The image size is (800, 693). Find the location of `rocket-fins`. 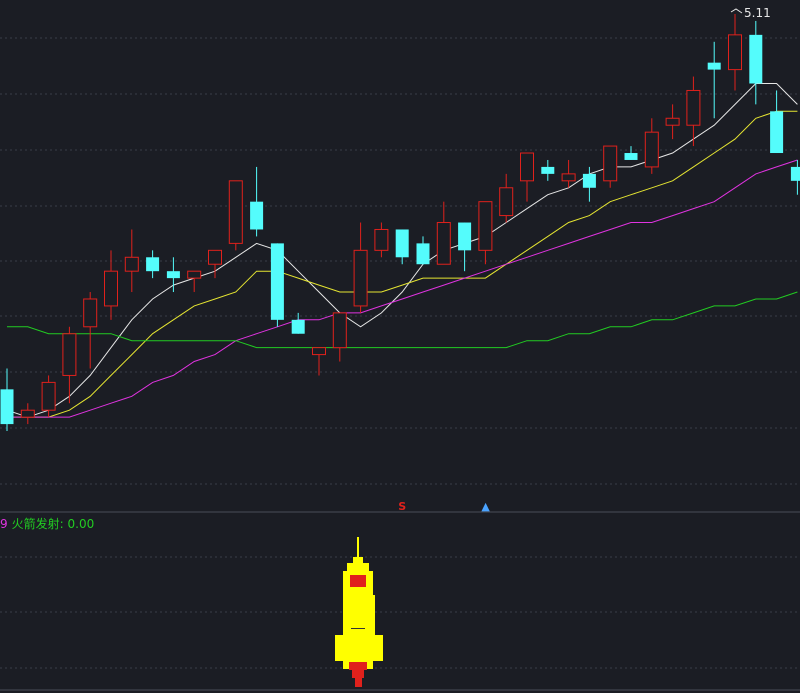

rocket-fins is located at coordinates (359, 648).